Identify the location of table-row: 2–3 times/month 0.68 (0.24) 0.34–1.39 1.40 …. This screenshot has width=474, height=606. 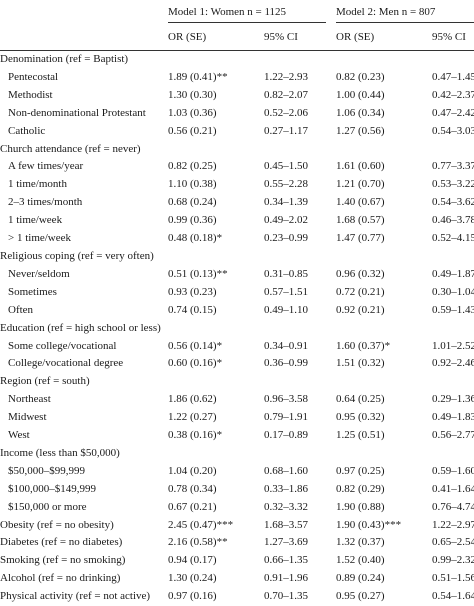
(237, 203).